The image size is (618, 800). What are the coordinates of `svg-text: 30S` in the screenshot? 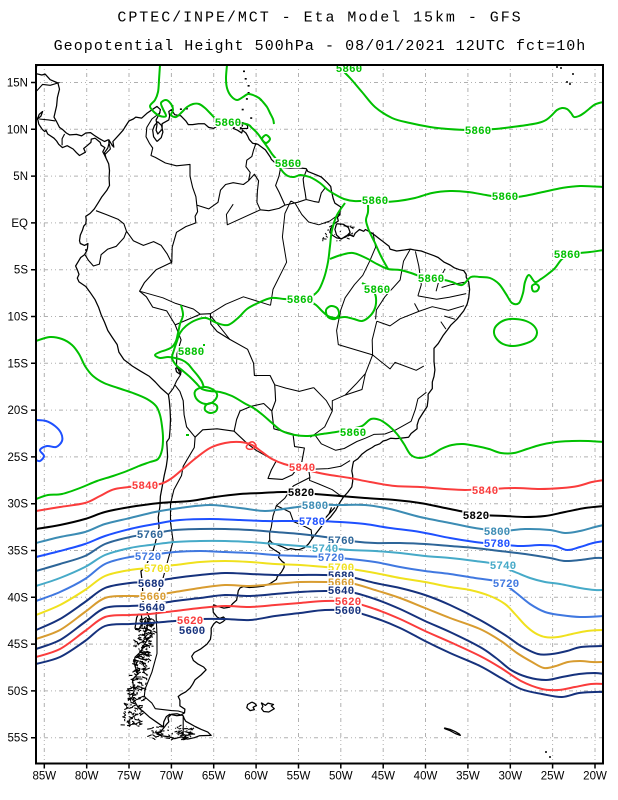 It's located at (18, 505).